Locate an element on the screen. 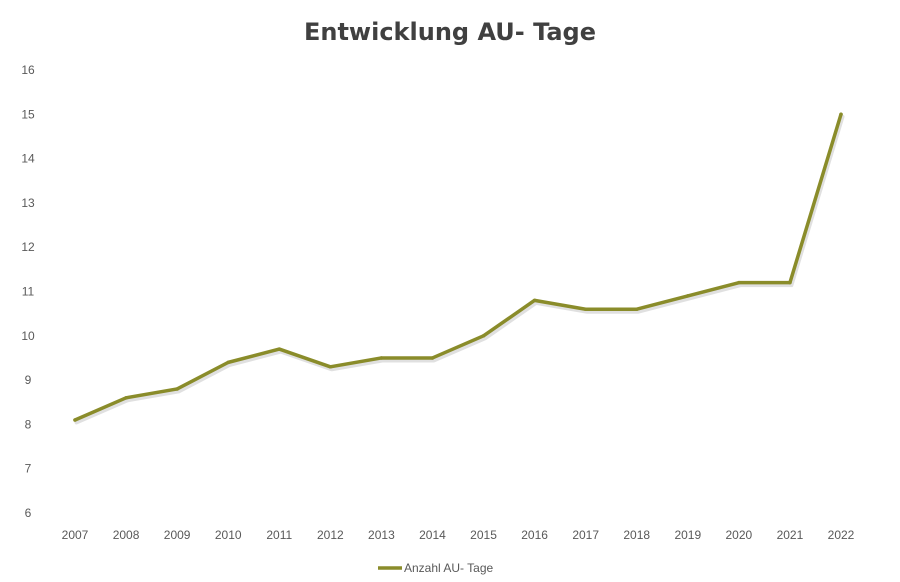 This screenshot has width=900, height=582. x-tick-label: 2015 is located at coordinates (483, 535).